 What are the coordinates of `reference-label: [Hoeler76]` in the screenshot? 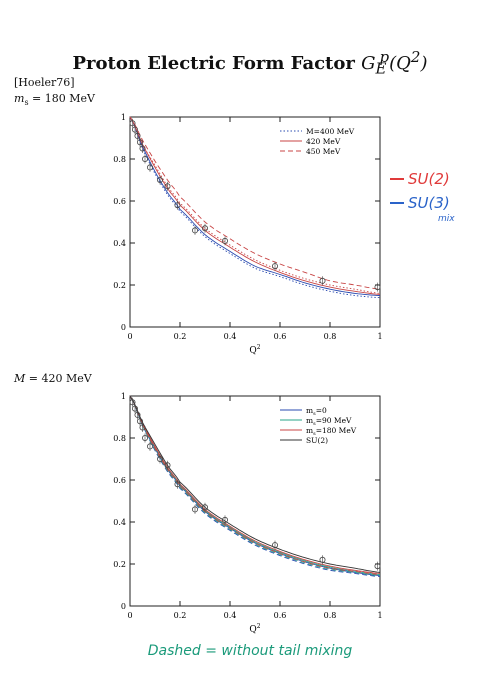 It's located at (44, 82).